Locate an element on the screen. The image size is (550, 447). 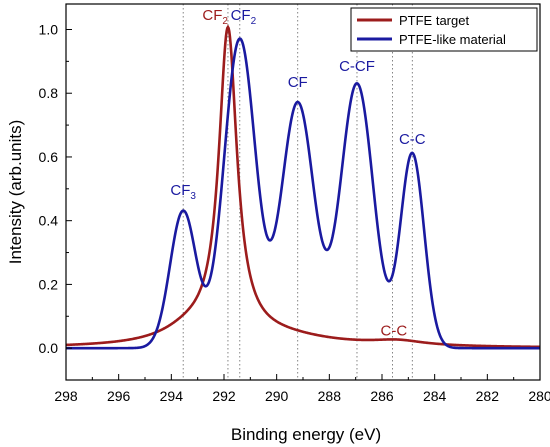
y-axis-title: Intensity (arb.units) is located at coordinates (15, 192).